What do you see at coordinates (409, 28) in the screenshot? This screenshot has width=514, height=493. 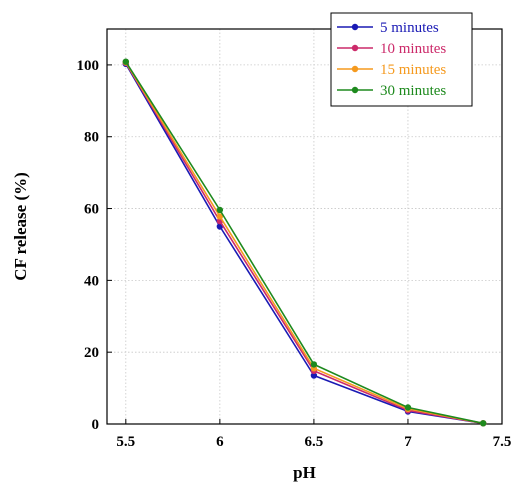 I see `legend-label: 5 minutes` at bounding box center [409, 28].